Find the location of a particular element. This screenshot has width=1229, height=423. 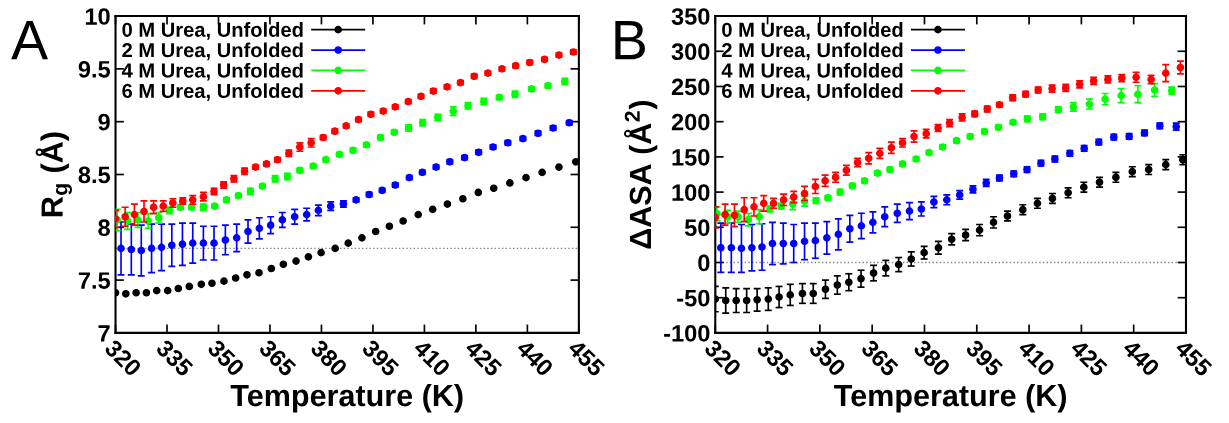

y-tick-label: 150 is located at coordinates (691, 157).